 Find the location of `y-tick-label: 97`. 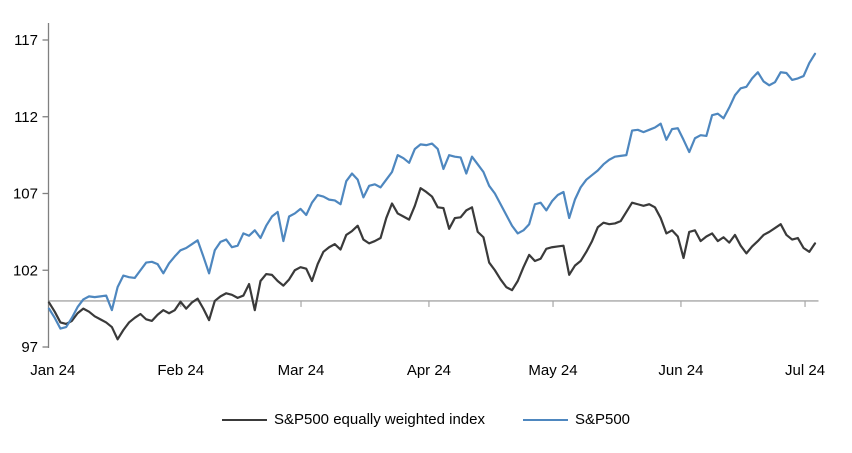

y-tick-label: 97 is located at coordinates (29, 347).